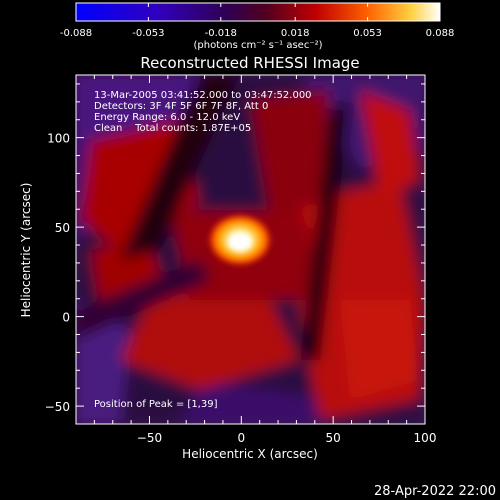  Describe the element at coordinates (440, 33) in the screenshot. I see `colorbar-tick-label: 0.088` at that location.